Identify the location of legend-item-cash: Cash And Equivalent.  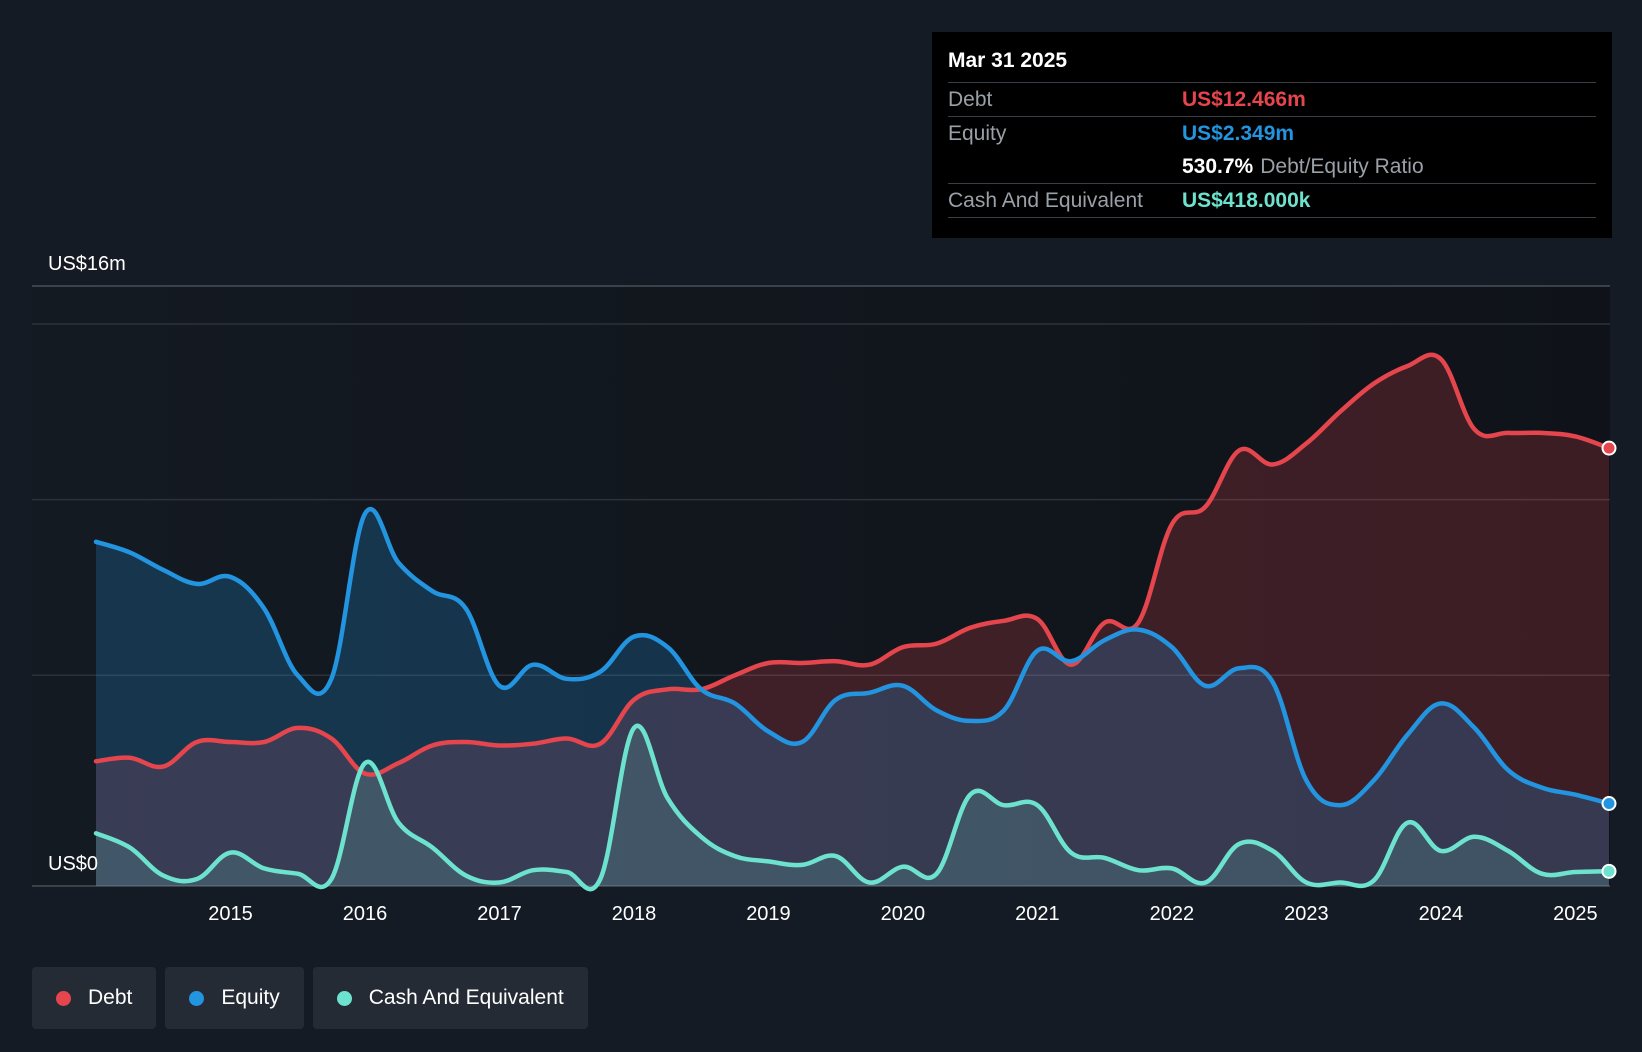
(450, 998).